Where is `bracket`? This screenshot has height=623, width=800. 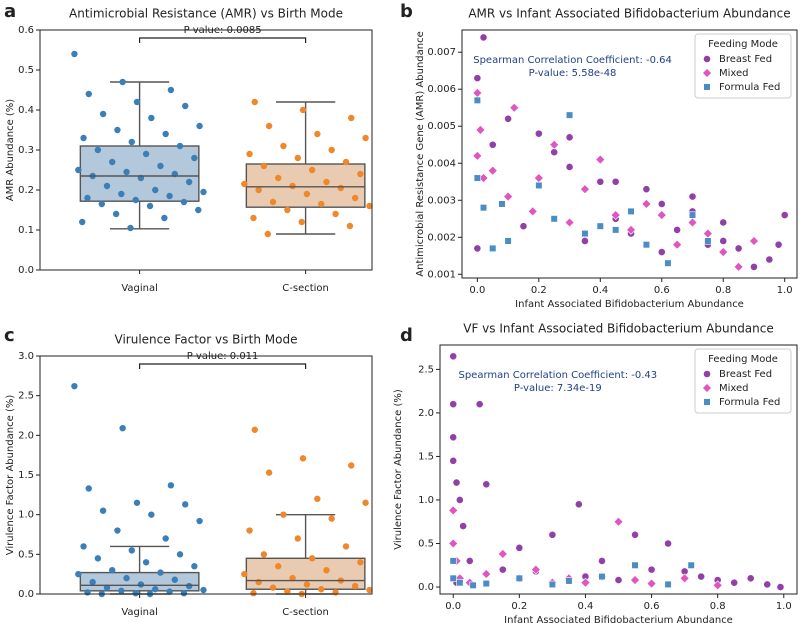 bracket is located at coordinates (223, 366).